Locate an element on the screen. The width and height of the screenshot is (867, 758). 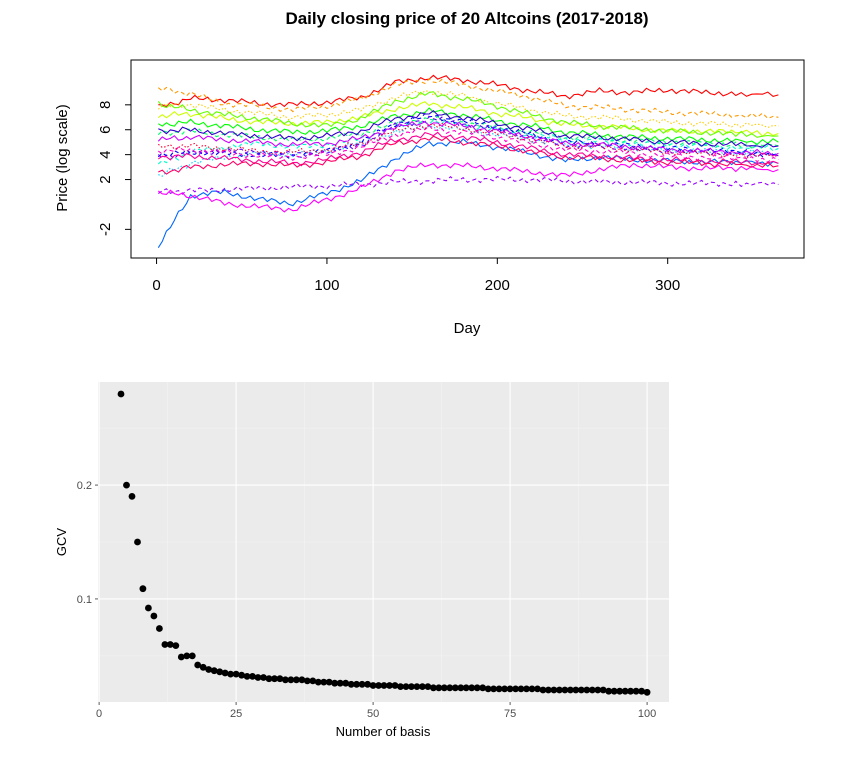
chart2-y-axis-label: GCV is located at coordinates (61, 542).